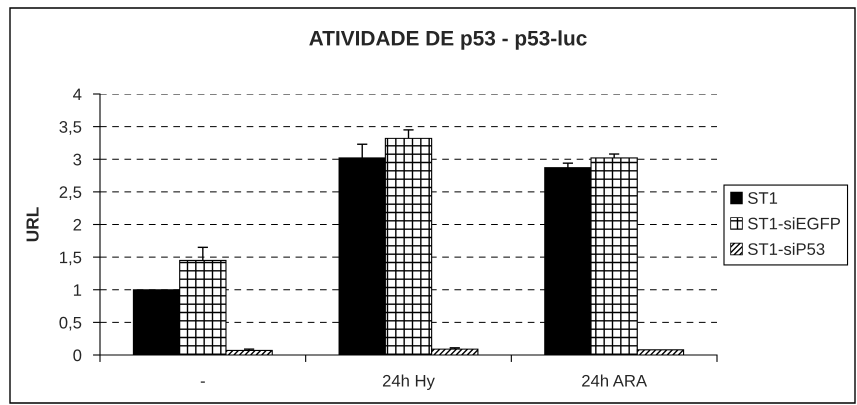 The height and width of the screenshot is (405, 857). What do you see at coordinates (202, 382) in the screenshot?
I see `x-tick-label: -` at bounding box center [202, 382].